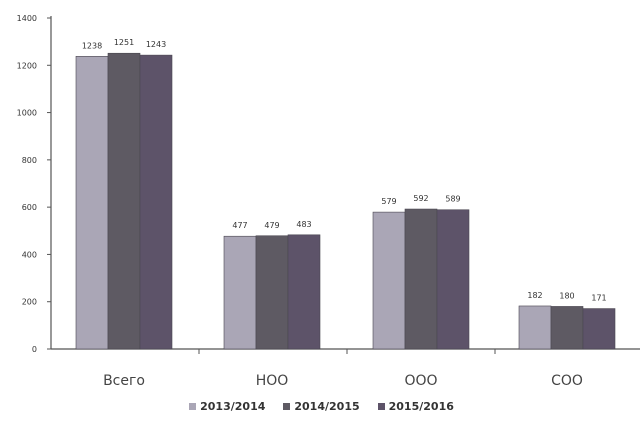  I want to click on x-category-label: ООО, so click(420, 381).